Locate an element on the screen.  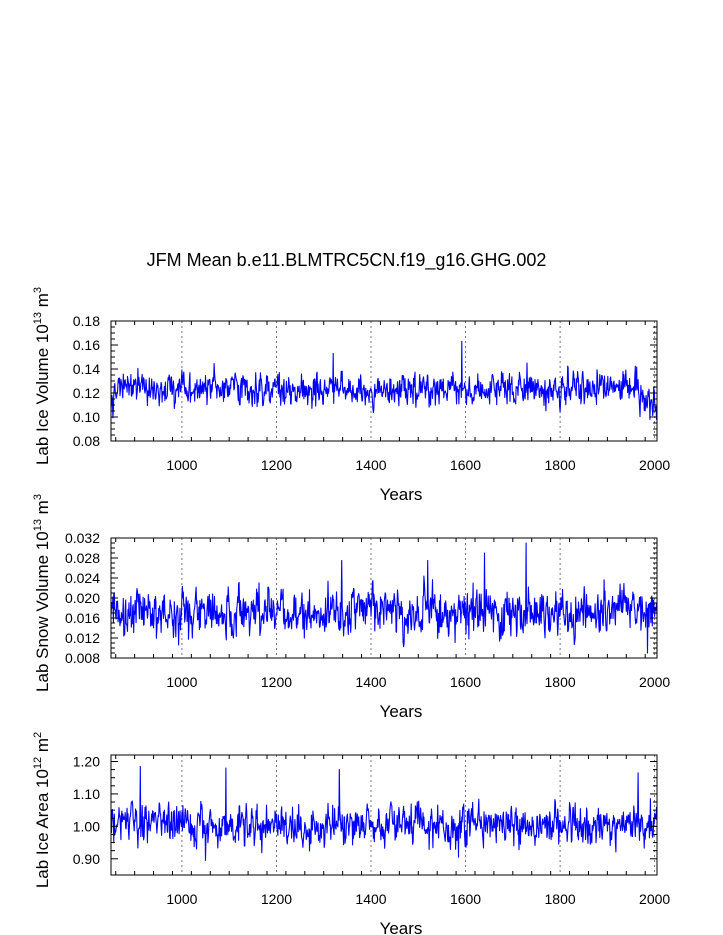
y-tick-label: 0.028 is located at coordinates (82, 558).